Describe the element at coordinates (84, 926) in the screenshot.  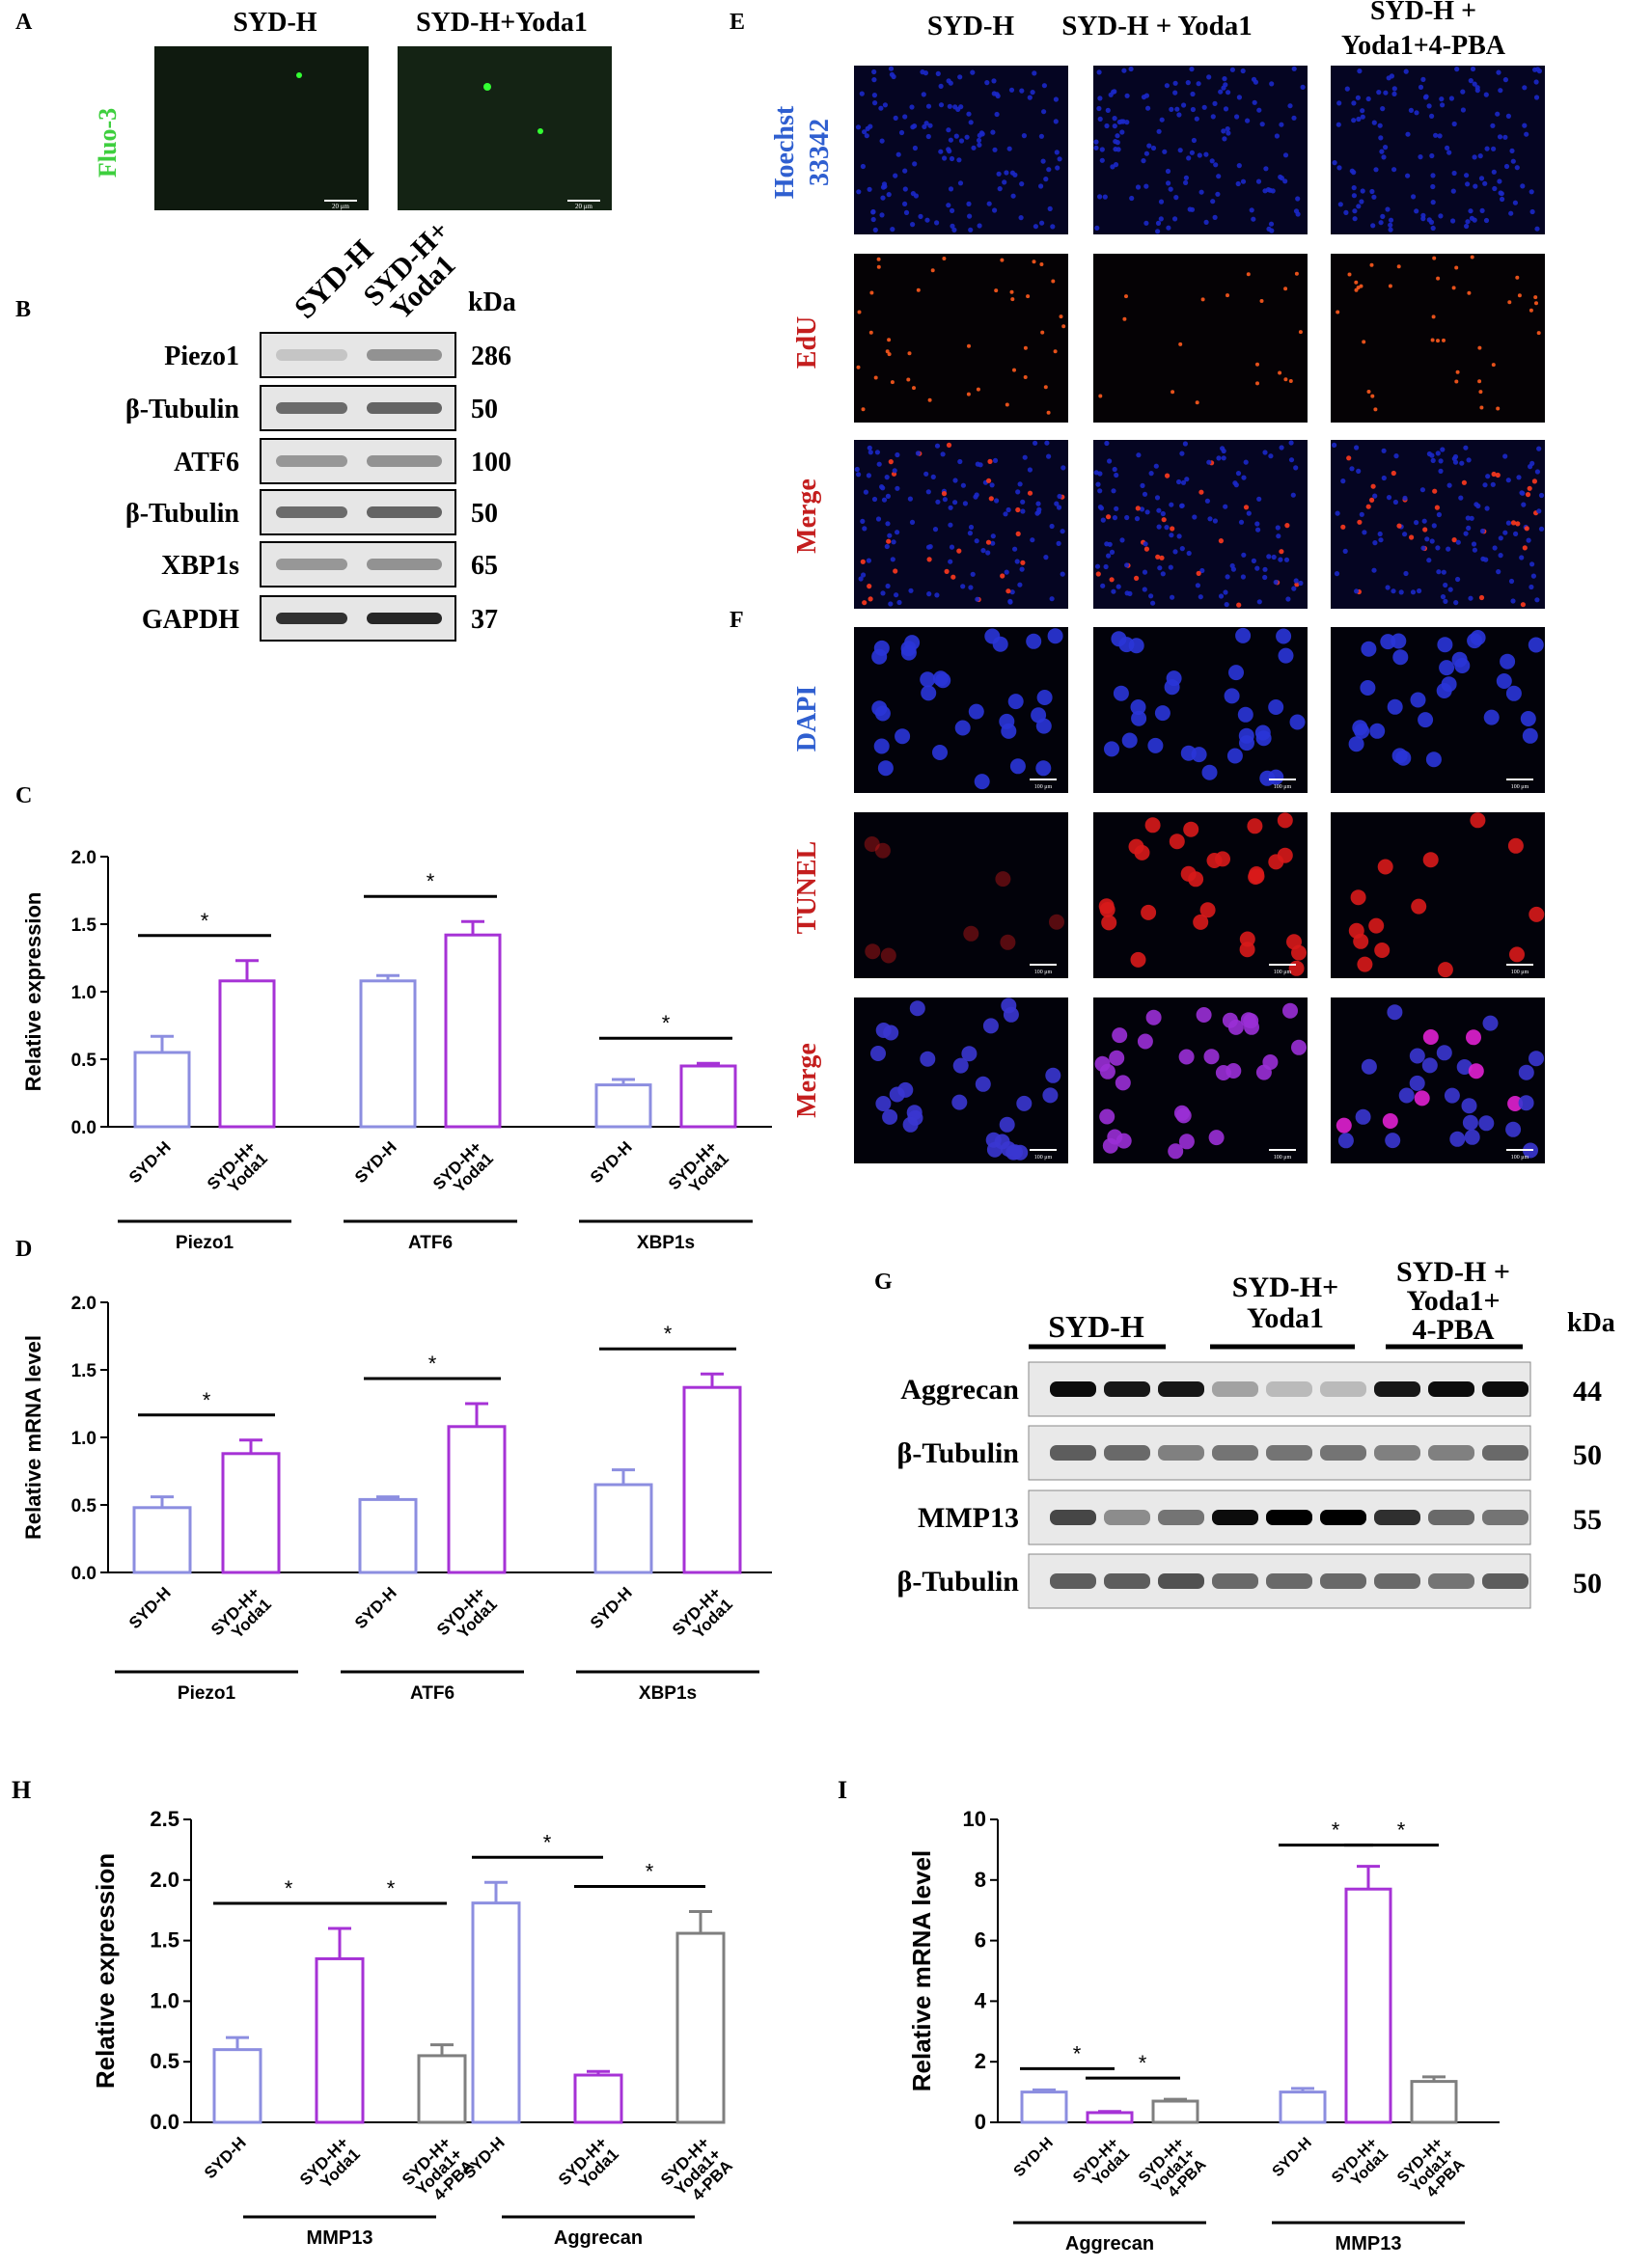
I see `y-tick-label: 1.5` at that location.